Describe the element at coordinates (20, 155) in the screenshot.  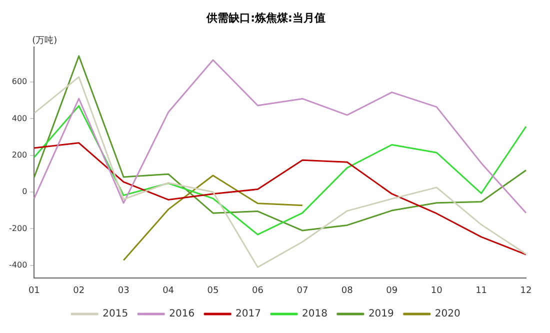
I see `y-tick-label: 200` at that location.